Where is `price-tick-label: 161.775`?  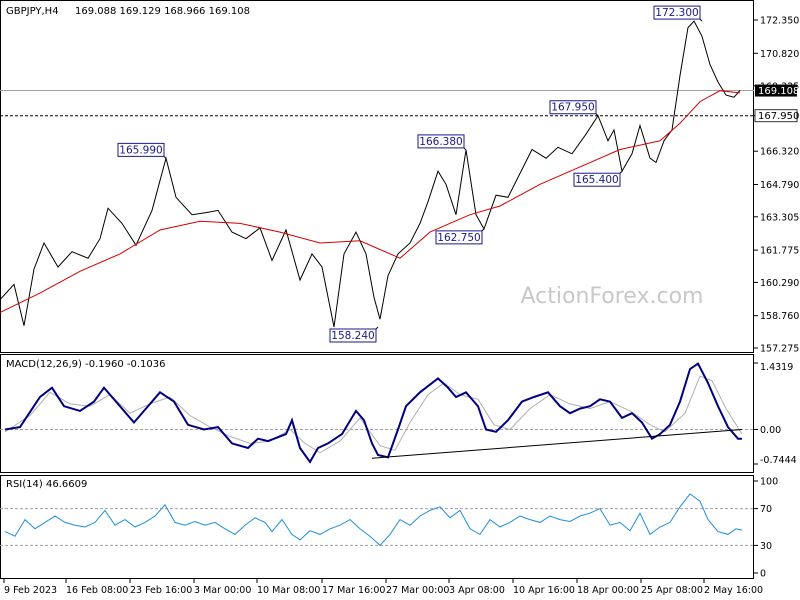
price-tick-label: 161.775 is located at coordinates (779, 251).